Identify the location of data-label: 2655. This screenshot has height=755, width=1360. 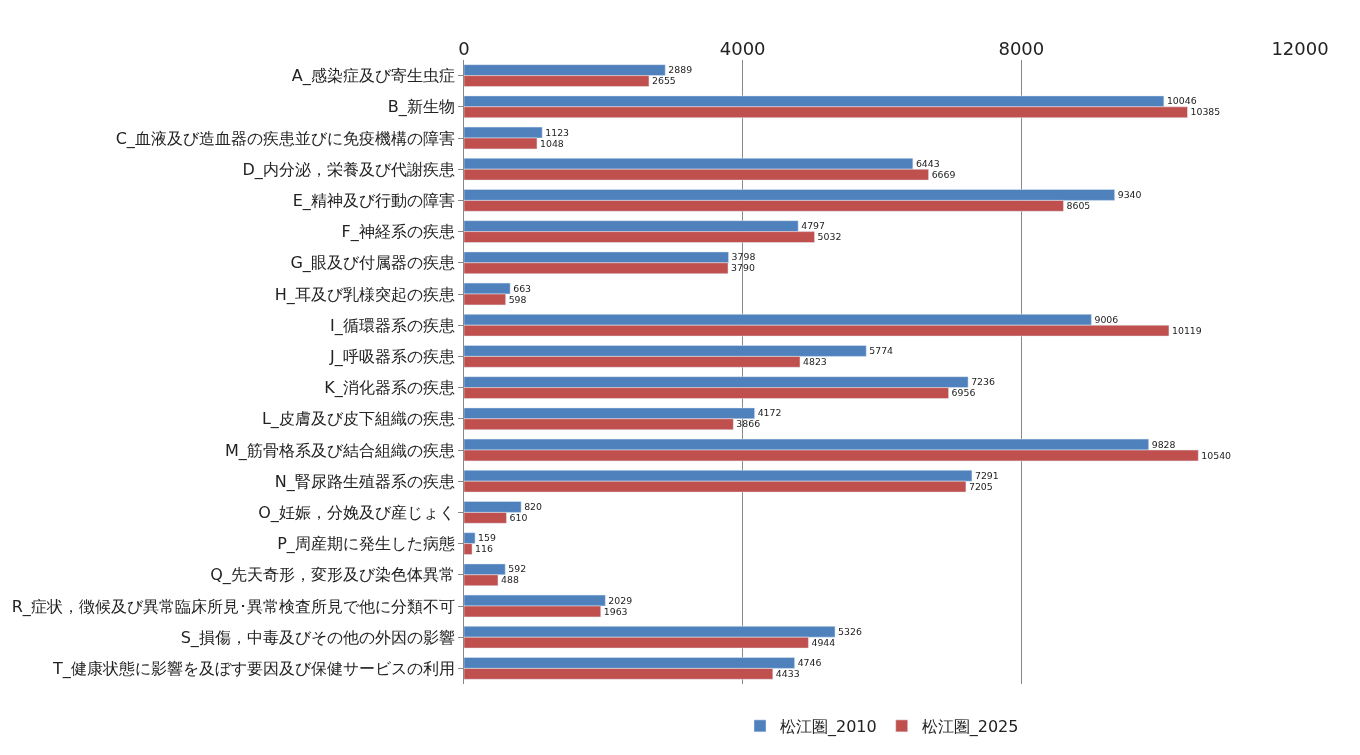
(663, 81).